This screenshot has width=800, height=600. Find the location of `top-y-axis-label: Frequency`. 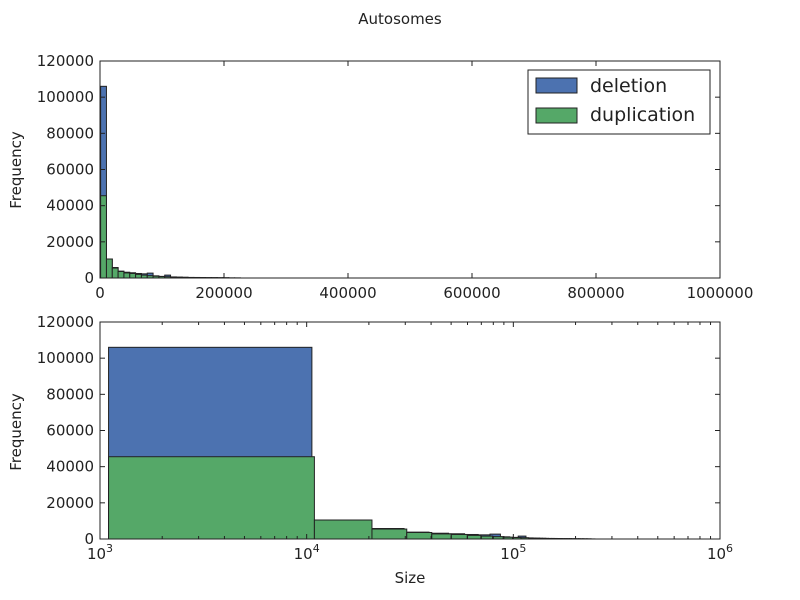

top-y-axis-label: Frequency is located at coordinates (16, 170).